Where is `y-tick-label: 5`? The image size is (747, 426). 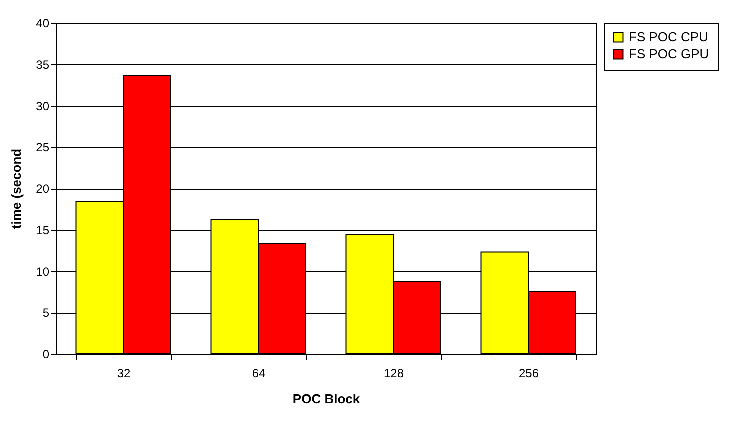 y-tick-label: 5 is located at coordinates (46, 313).